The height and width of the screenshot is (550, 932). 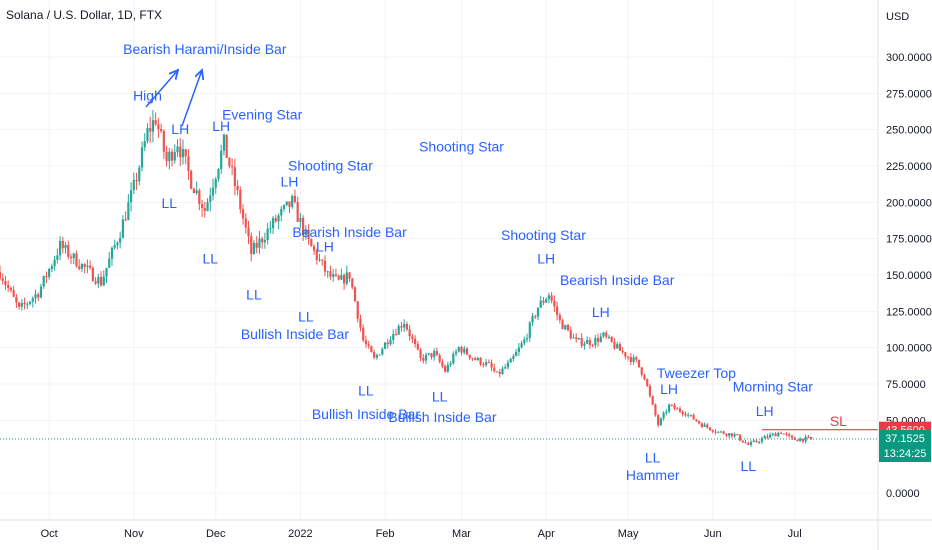 I want to click on y-tick-label: 75.0000, so click(x=906, y=385).